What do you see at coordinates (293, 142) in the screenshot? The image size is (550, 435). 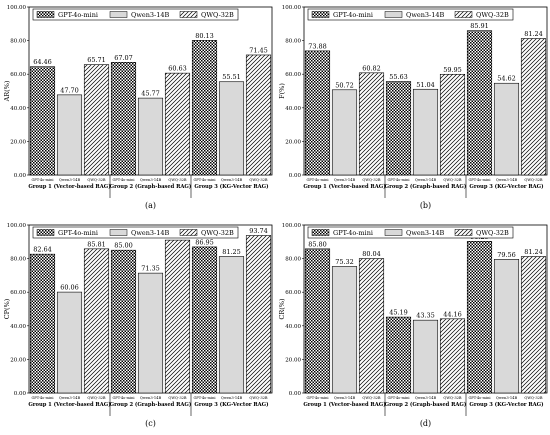 I see `y-tick-label: 20.00` at bounding box center [293, 142].